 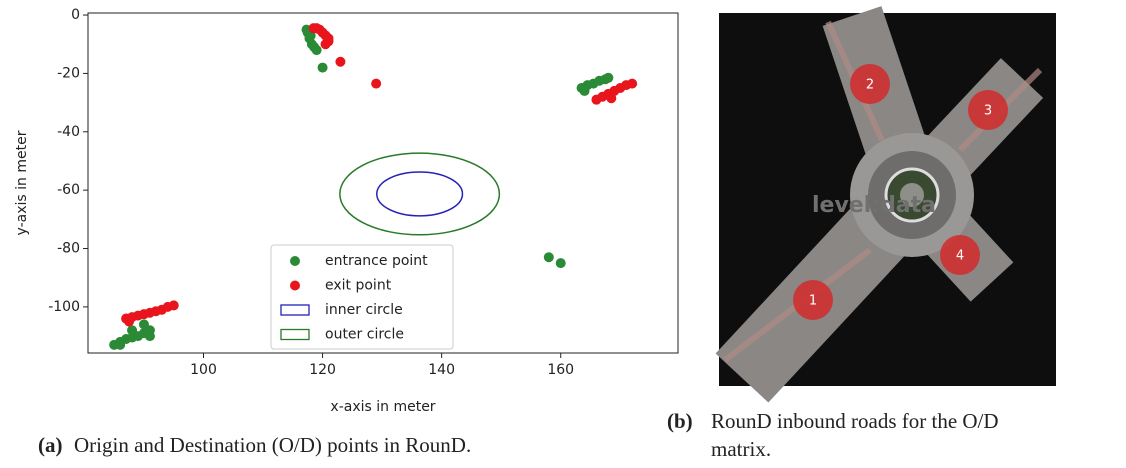 I want to click on y-tick-label: -60, so click(x=68, y=190).